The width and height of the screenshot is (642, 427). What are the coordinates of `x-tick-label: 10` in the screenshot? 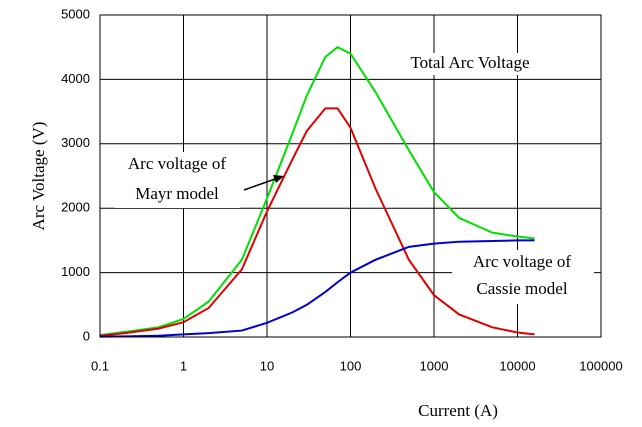 It's located at (267, 365).